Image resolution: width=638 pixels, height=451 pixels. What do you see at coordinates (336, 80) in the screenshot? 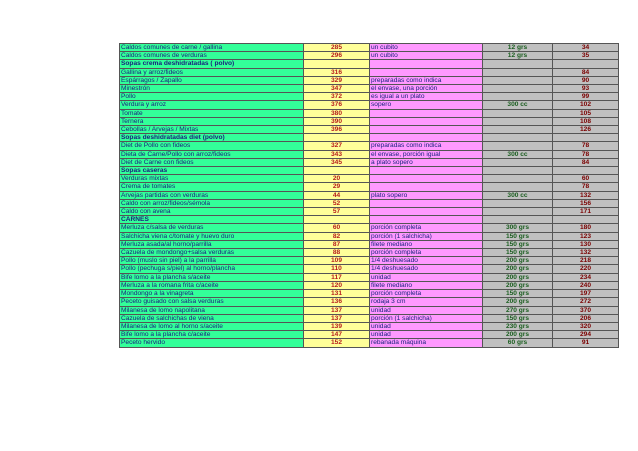
I see `cell-code: 329` at bounding box center [336, 80].